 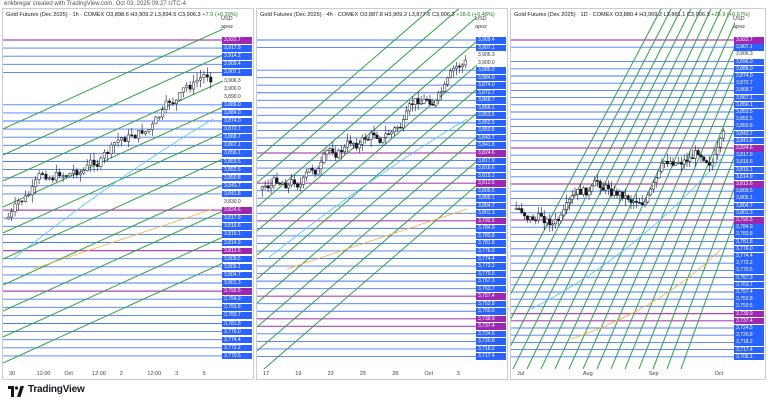 What do you see at coordinates (237, 283) in the screenshot?
I see `price-label: 3,801.3` at bounding box center [237, 283].